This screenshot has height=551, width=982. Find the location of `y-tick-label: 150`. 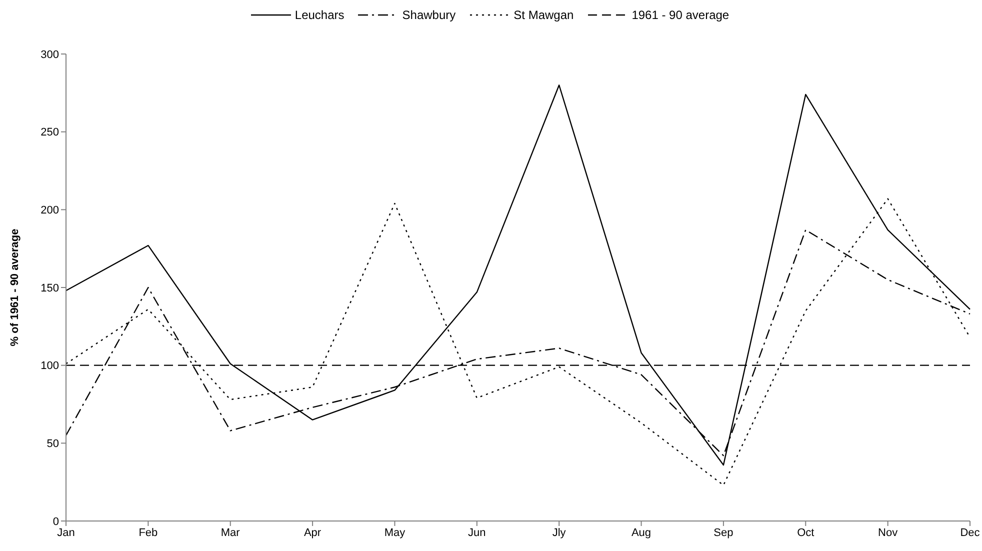

y-tick-label: 150 is located at coordinates (49, 288).